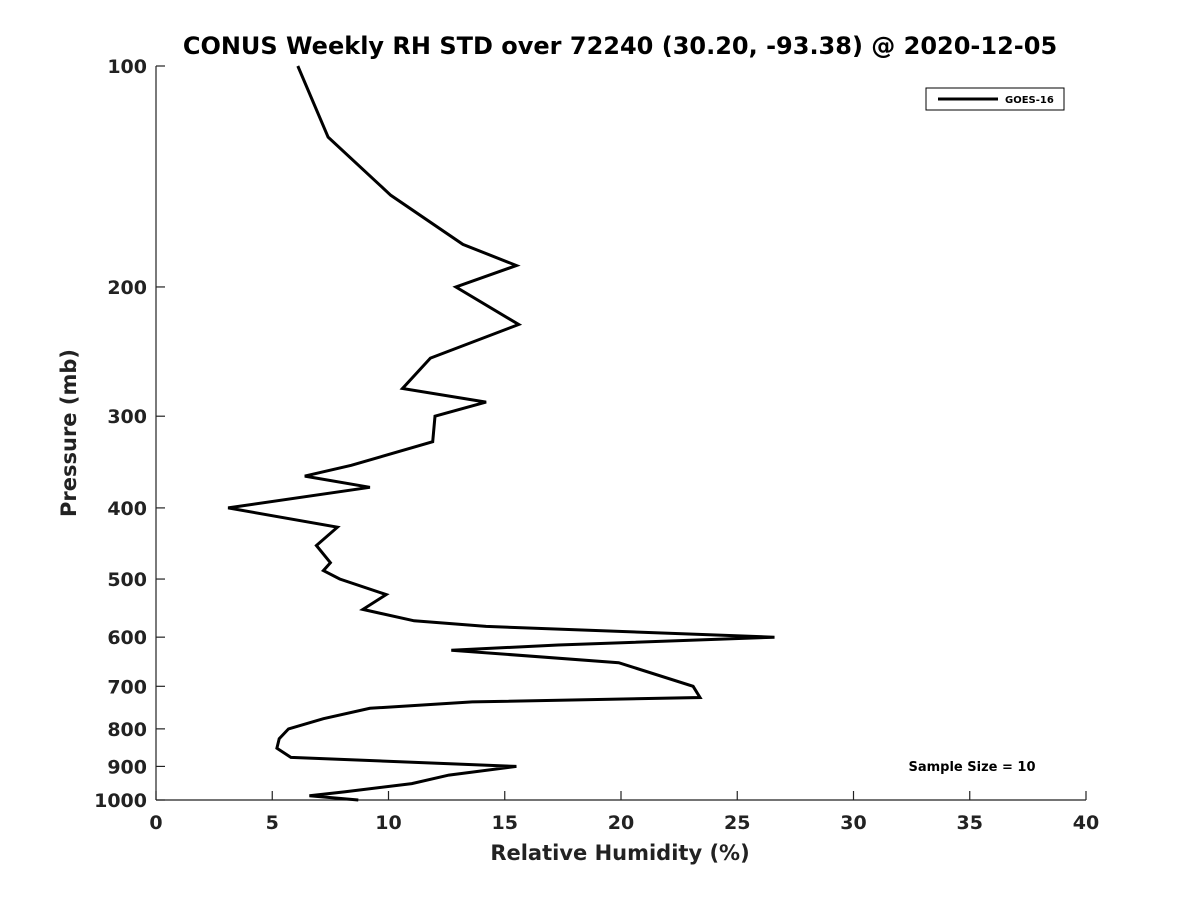  Describe the element at coordinates (388, 823) in the screenshot. I see `x-tick-label: 10` at that location.